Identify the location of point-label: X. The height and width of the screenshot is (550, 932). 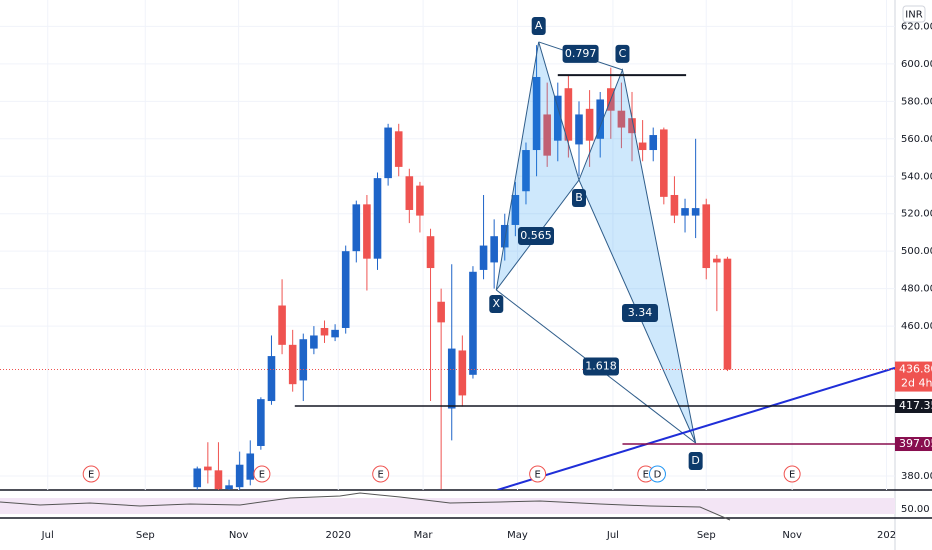
(497, 303).